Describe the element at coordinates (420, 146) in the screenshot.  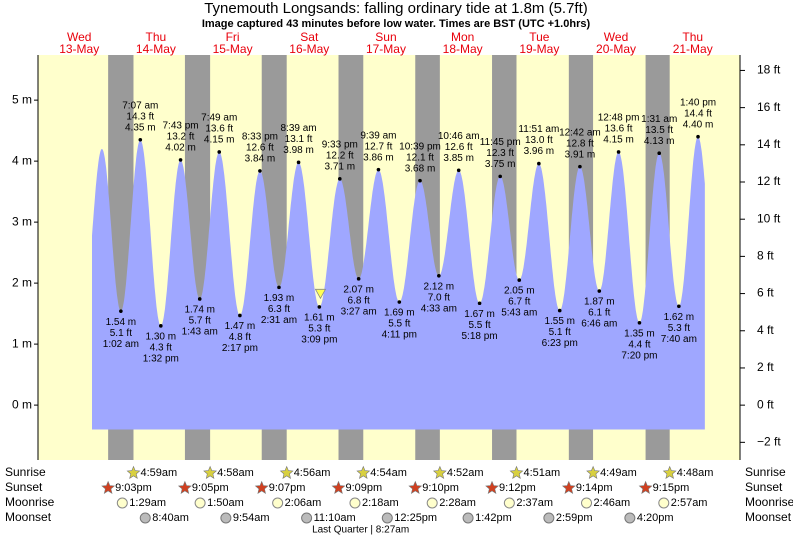
I see `tide-label: 10:39 pm` at that location.